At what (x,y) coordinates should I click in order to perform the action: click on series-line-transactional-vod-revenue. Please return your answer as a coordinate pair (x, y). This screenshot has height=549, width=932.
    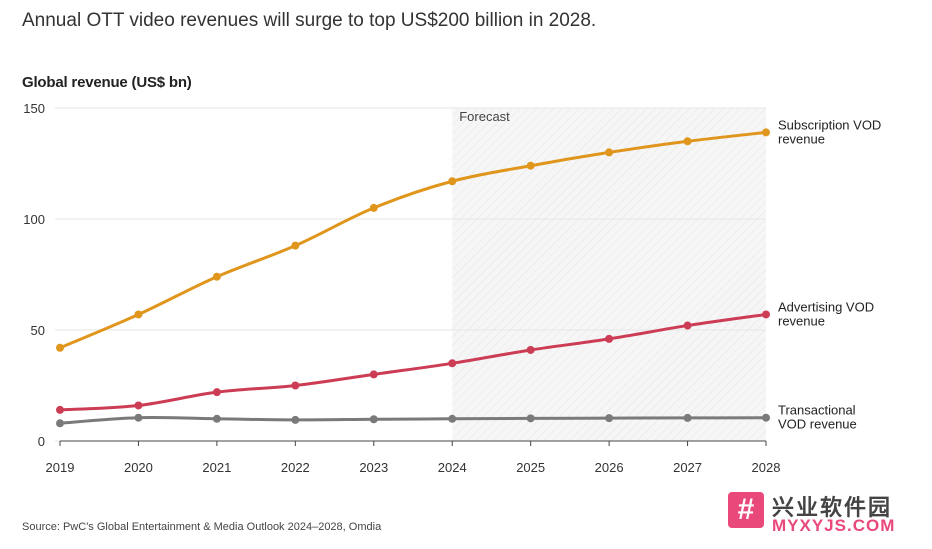
    Looking at the image, I should click on (413, 420).